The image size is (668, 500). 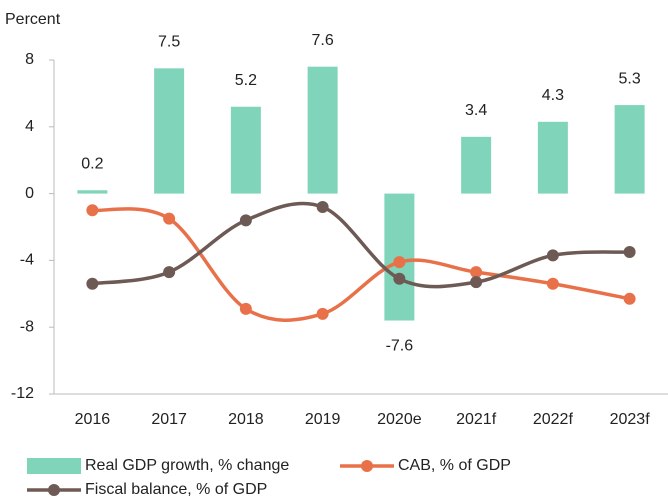 What do you see at coordinates (454, 465) in the screenshot?
I see `legend-label: CAB, % of GDP` at bounding box center [454, 465].